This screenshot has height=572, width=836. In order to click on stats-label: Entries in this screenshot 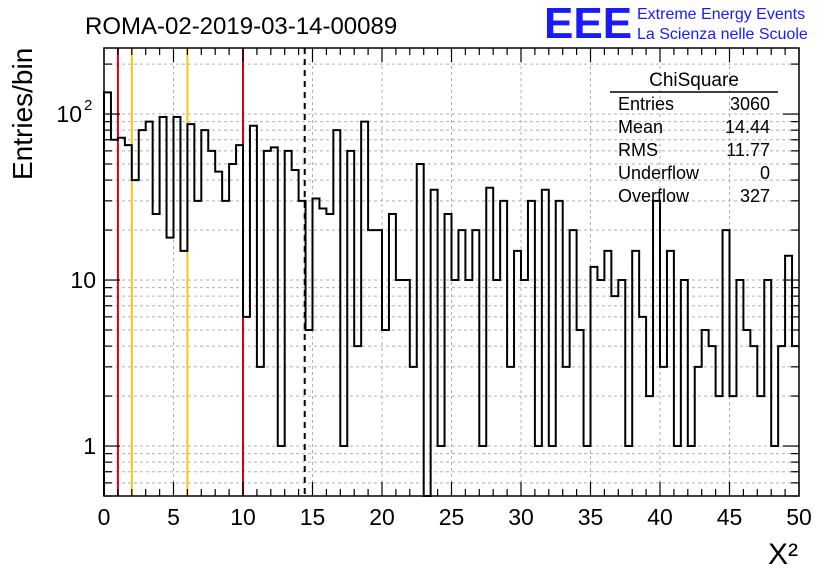, I will do `click(646, 104)`.